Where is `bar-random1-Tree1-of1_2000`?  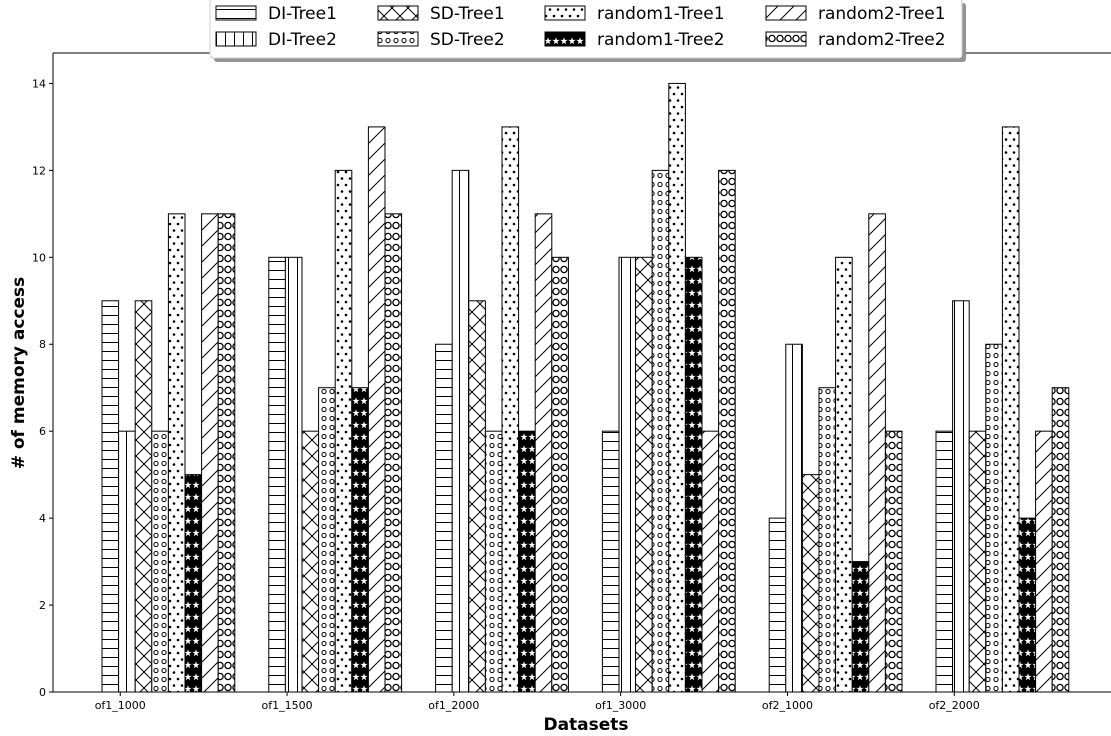 bar-random1-Tree1-of1_2000 is located at coordinates (510, 409).